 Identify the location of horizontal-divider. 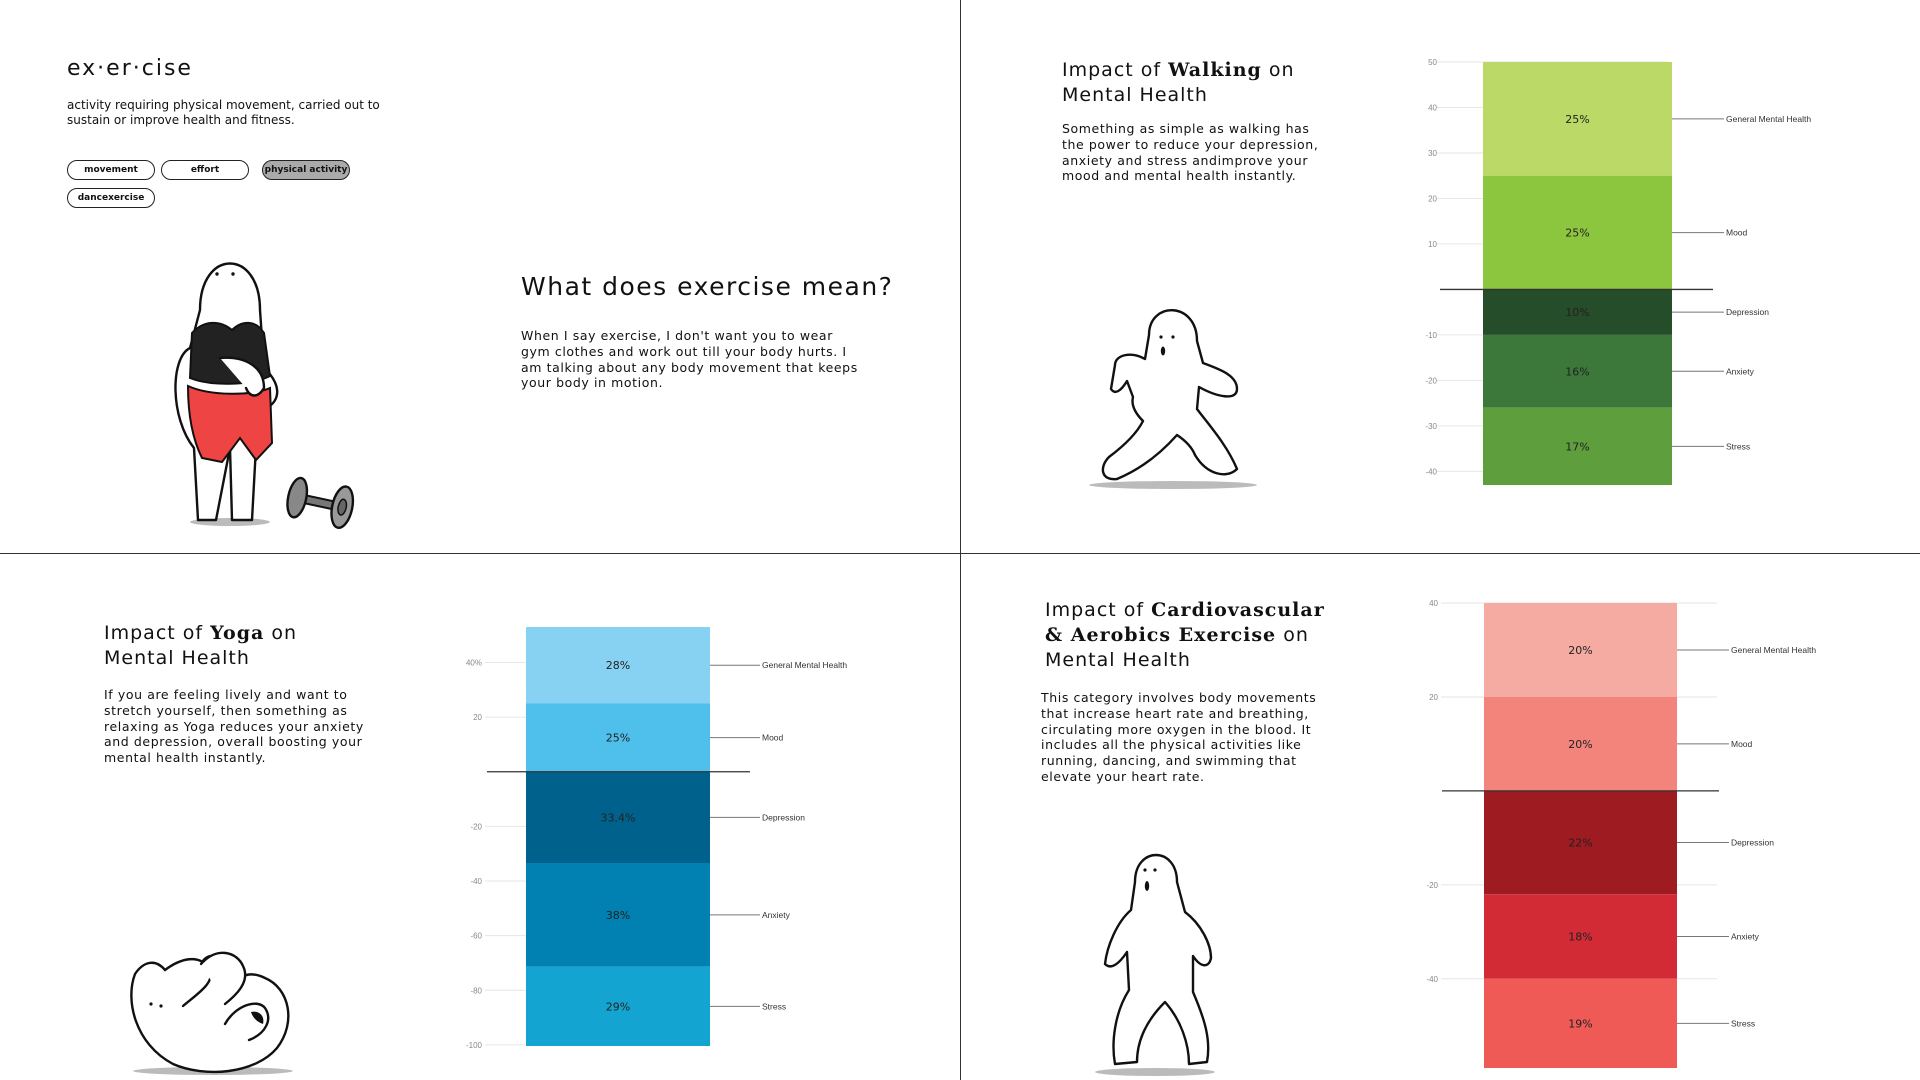
(960, 553).